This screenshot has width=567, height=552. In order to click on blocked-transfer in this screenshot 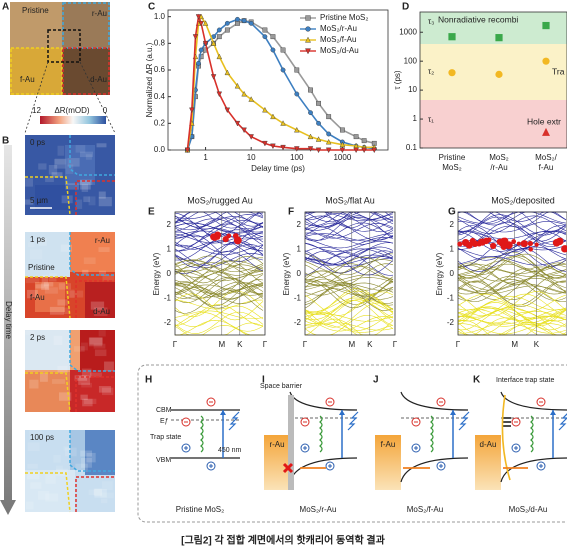, I will do `click(288, 468)`.